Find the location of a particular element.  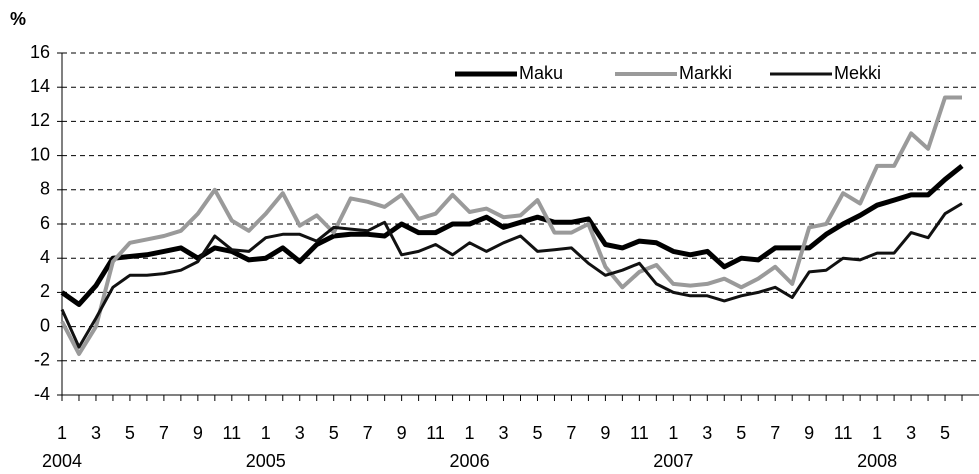

year-label: 2004 is located at coordinates (62, 461).